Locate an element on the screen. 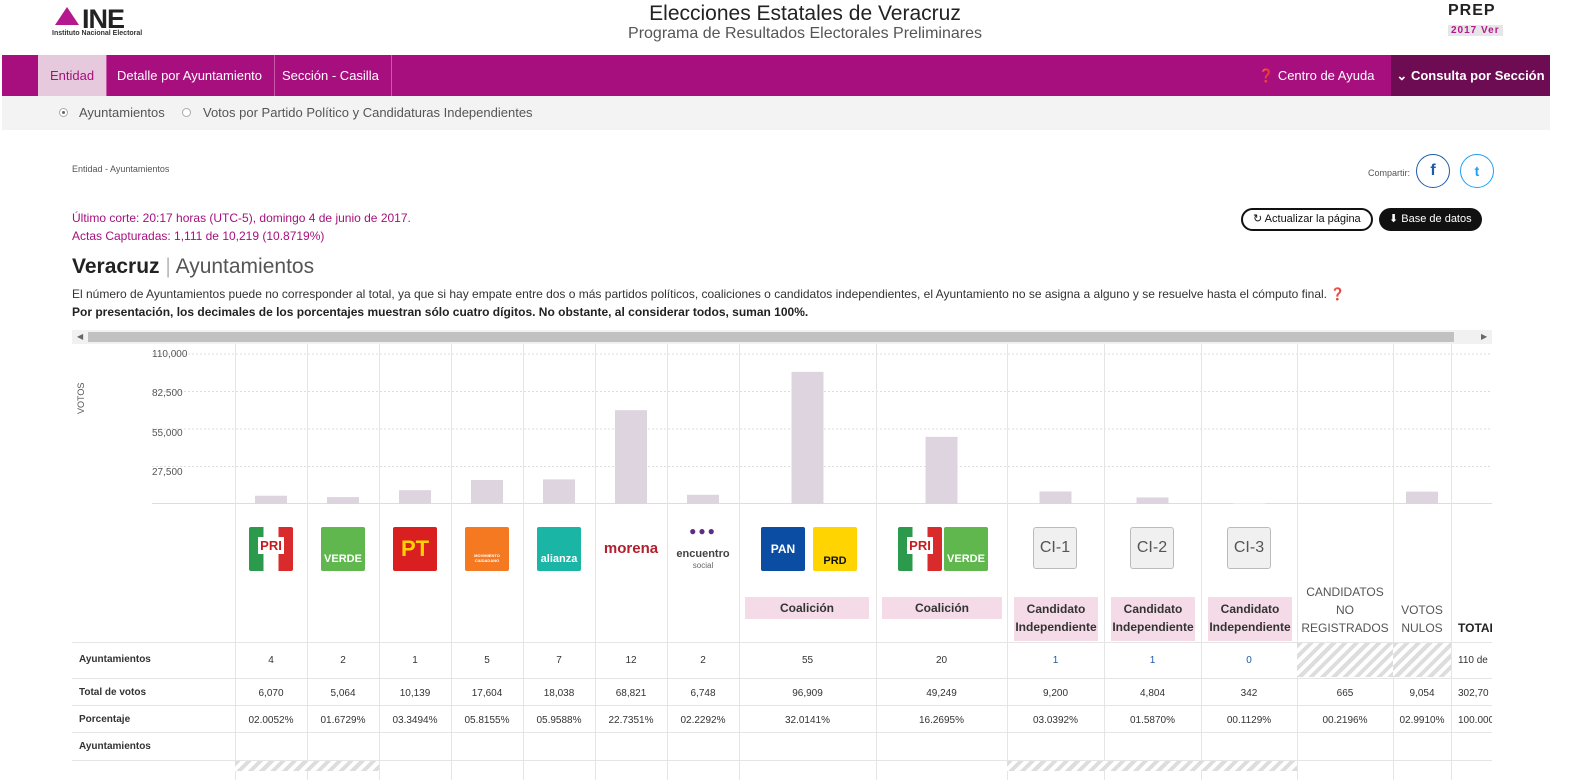 The height and width of the screenshot is (780, 1590). row-label-ayuntamientos: Ayuntamientos is located at coordinates (115, 659).